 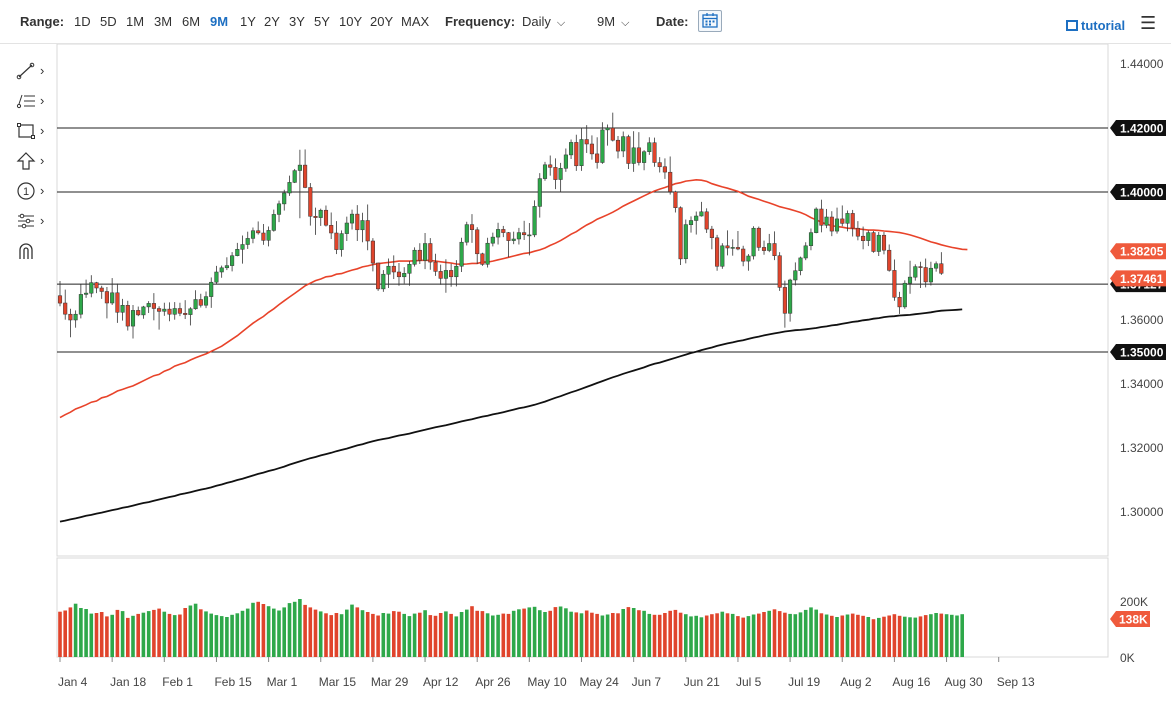 I want to click on indicator-tool-icon: ›, so click(x=33, y=222).